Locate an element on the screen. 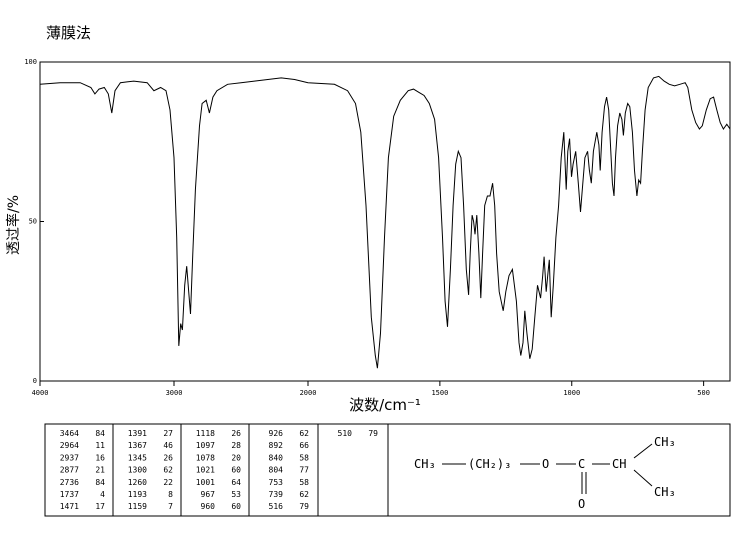 The image size is (748, 539). peak-transmittance: 20 is located at coordinates (236, 457).